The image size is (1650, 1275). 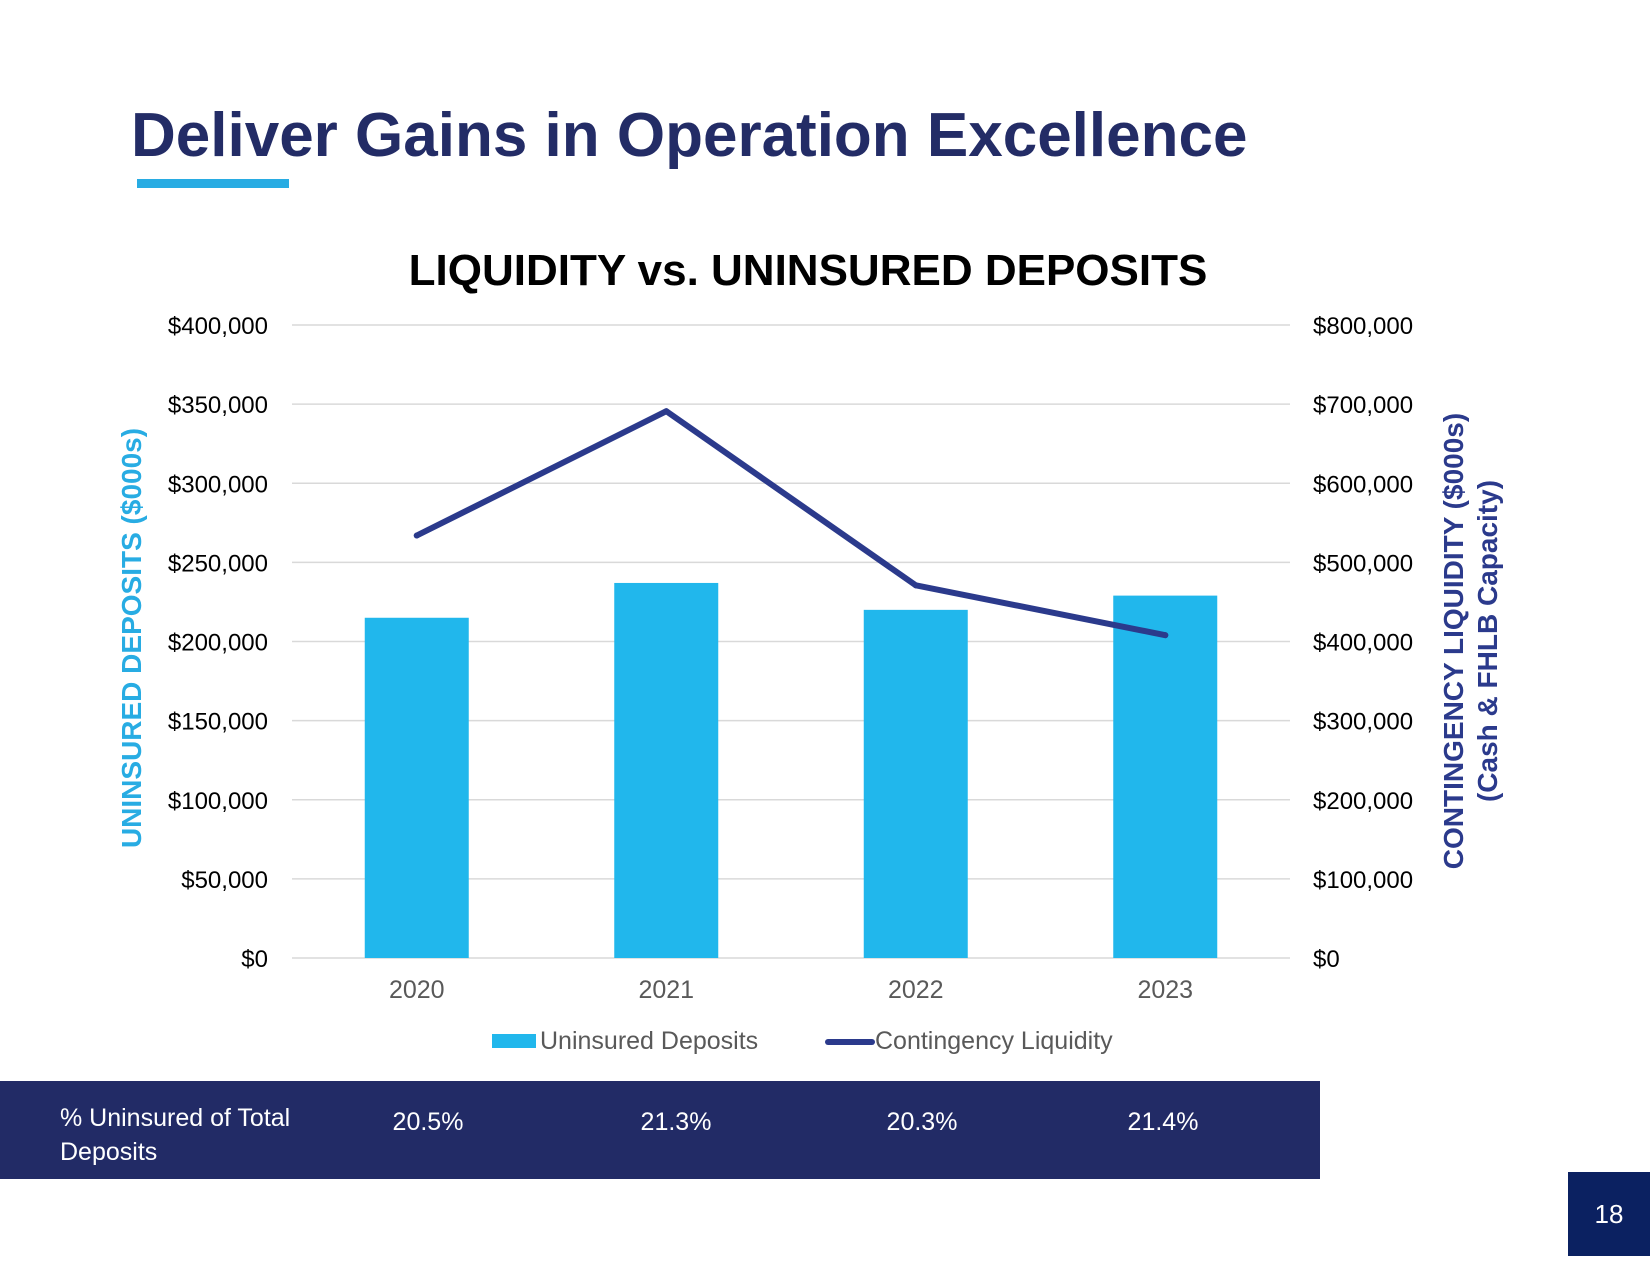 What do you see at coordinates (1453, 641) in the screenshot?
I see `y2-axis-label-line1: CONTINGENCY LIQUIDITY ($000s)` at bounding box center [1453, 641].